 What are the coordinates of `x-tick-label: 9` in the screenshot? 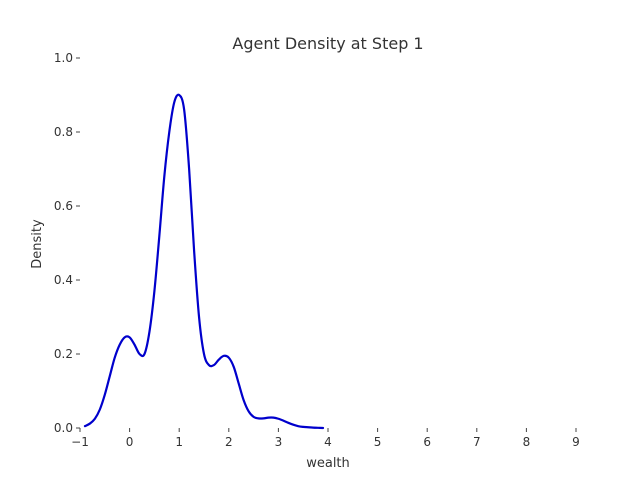 It's located at (576, 442).